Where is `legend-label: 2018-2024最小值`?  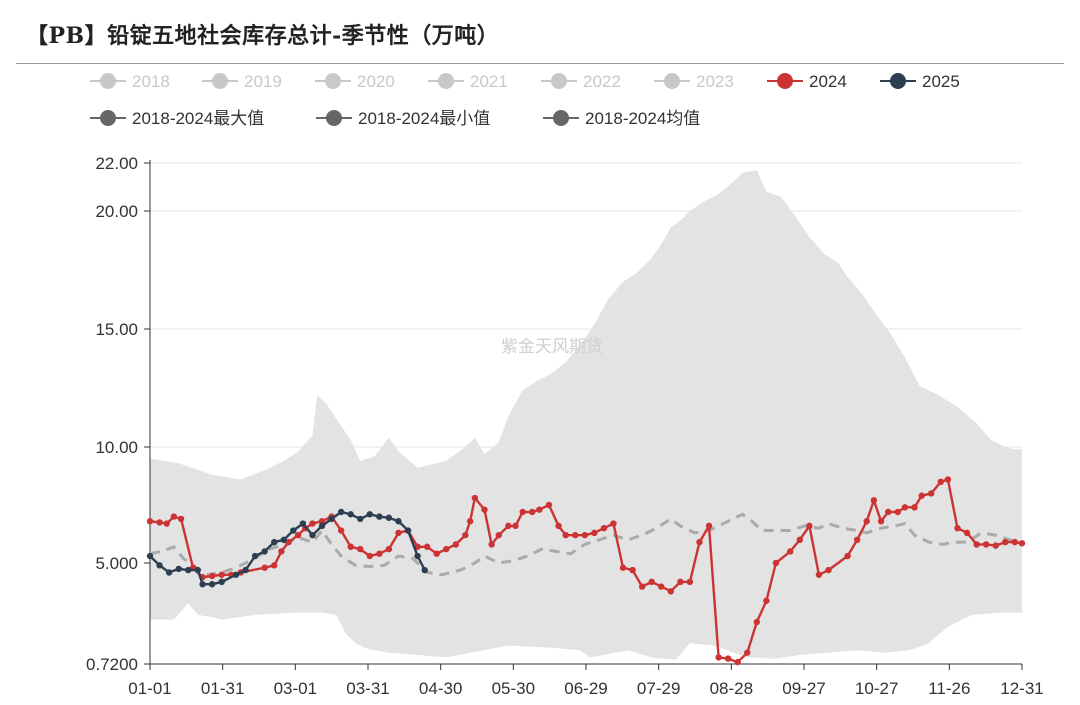 legend-label: 2018-2024最小值 is located at coordinates (424, 118).